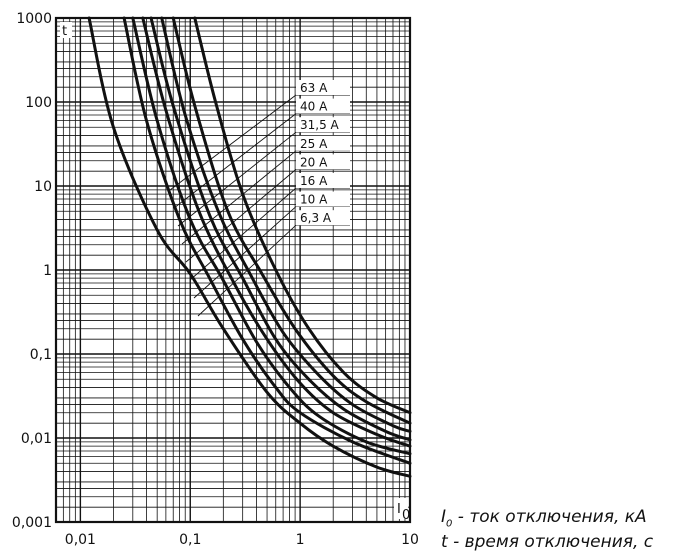 This screenshot has height=556, width=681. I want to click on series-label: 20 А, so click(314, 162).